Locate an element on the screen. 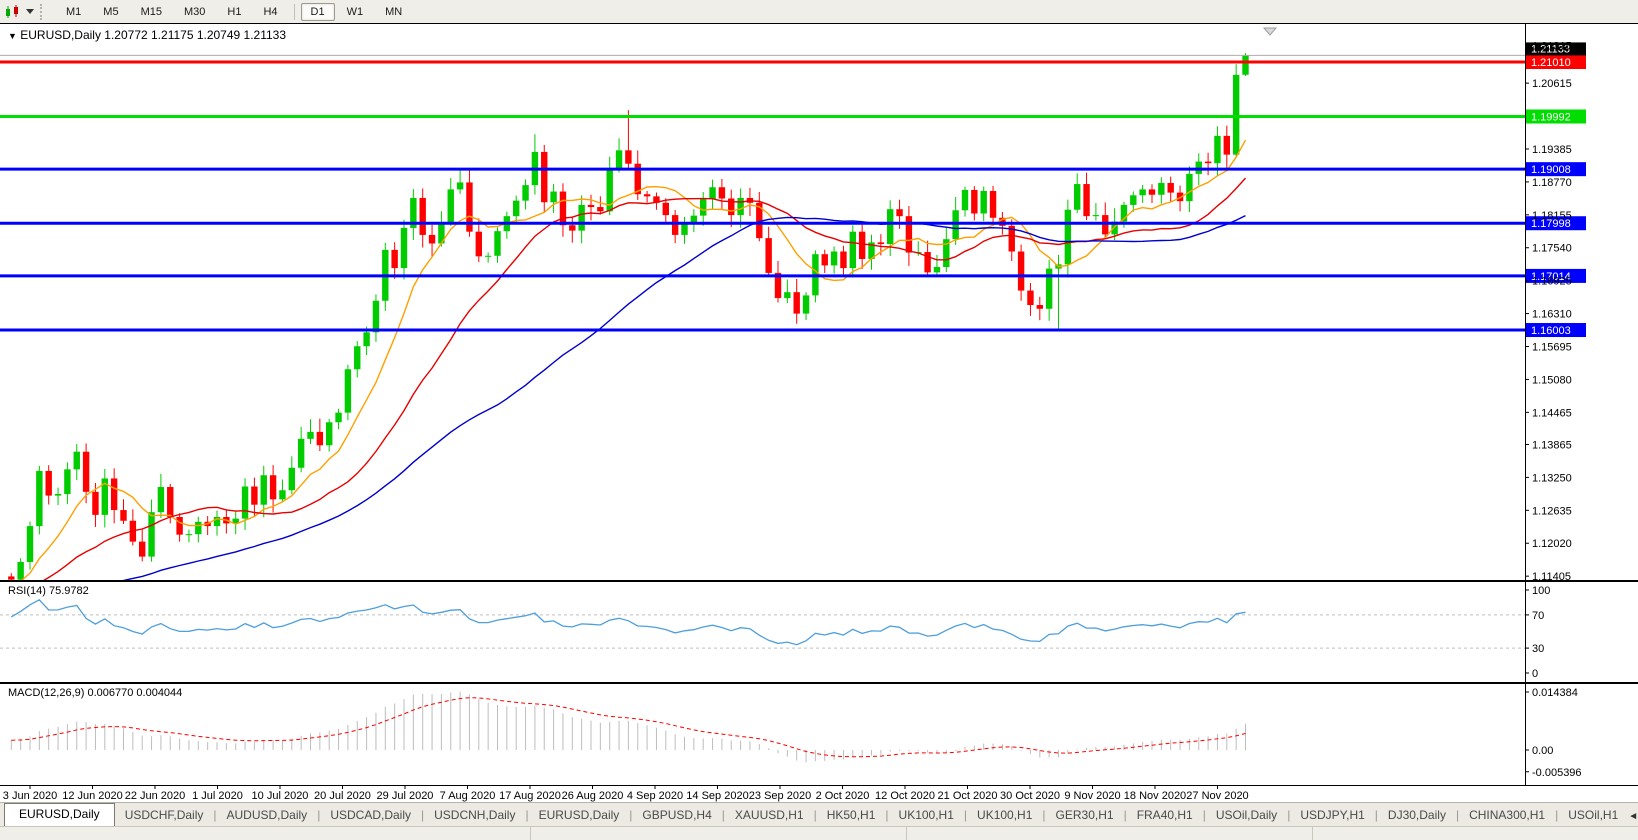 This screenshot has width=1638, height=840. axis-tick-label: 1.19385 is located at coordinates (1552, 150).